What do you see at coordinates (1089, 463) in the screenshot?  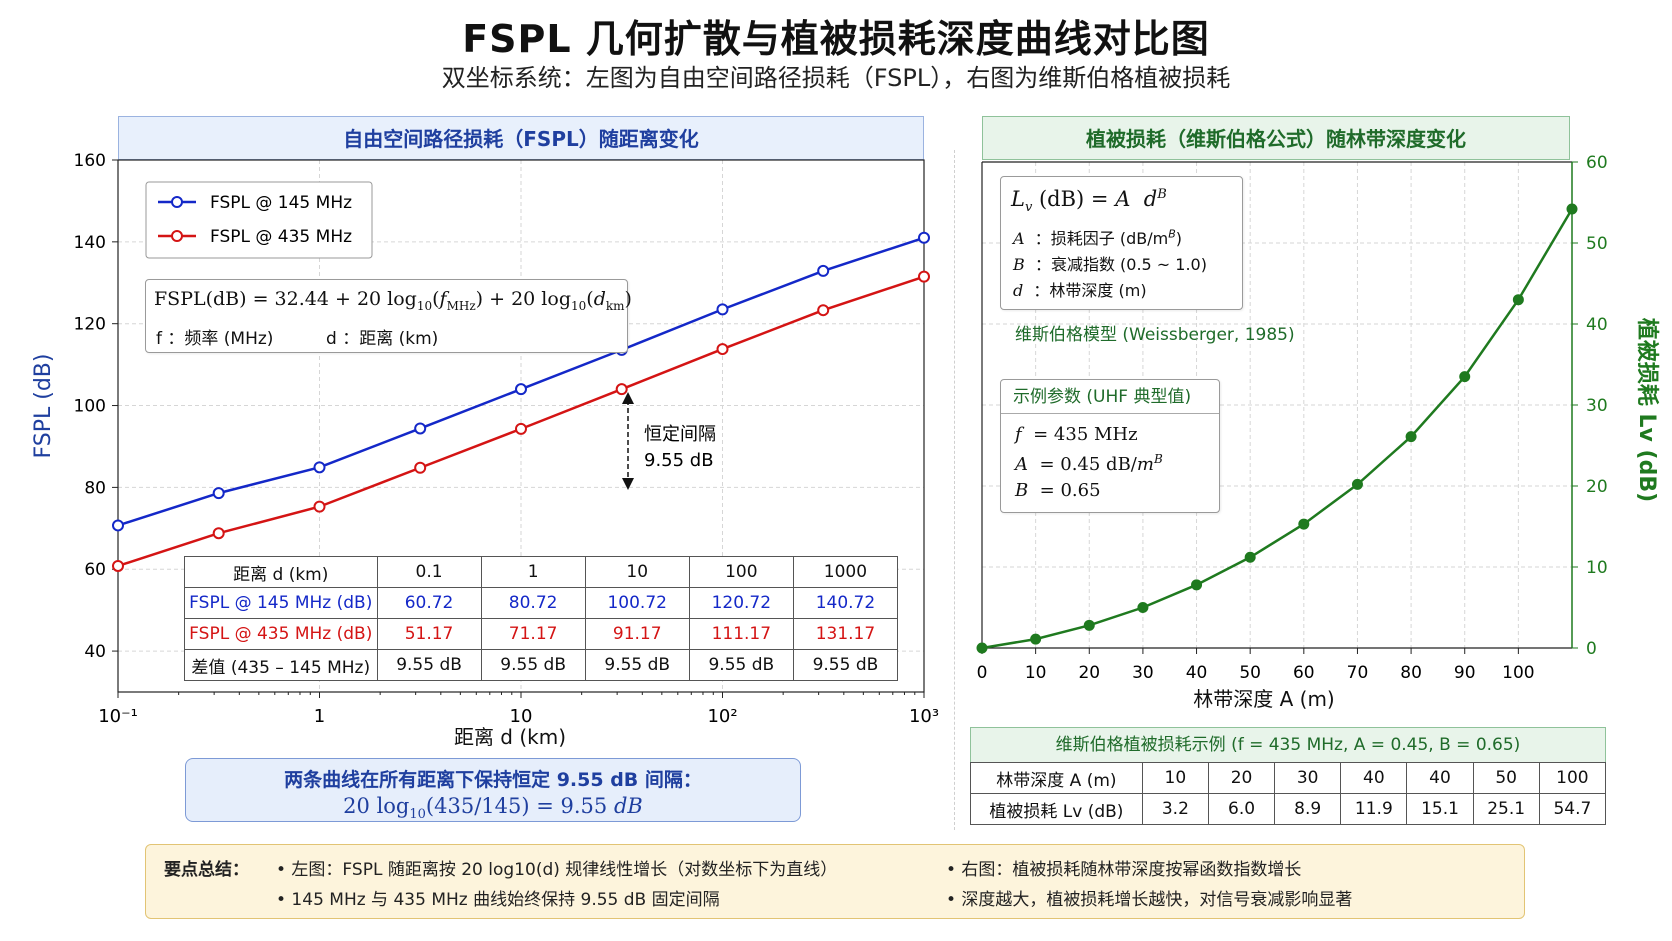 I see `param-a: A = 0.45 dB/mB` at bounding box center [1089, 463].